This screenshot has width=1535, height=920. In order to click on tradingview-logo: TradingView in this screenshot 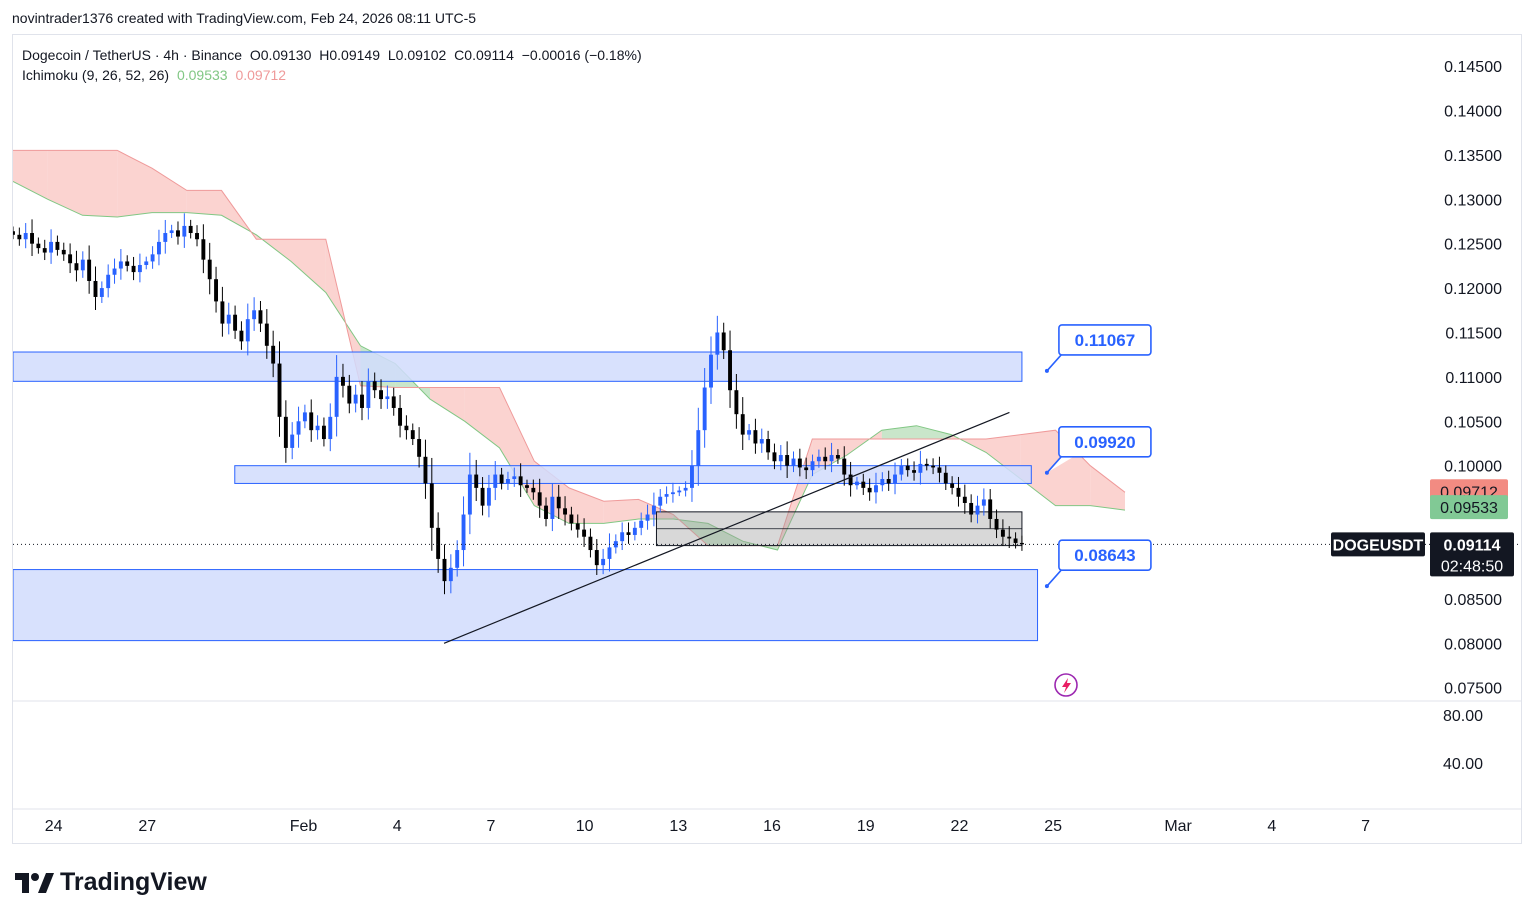, I will do `click(110, 882)`.